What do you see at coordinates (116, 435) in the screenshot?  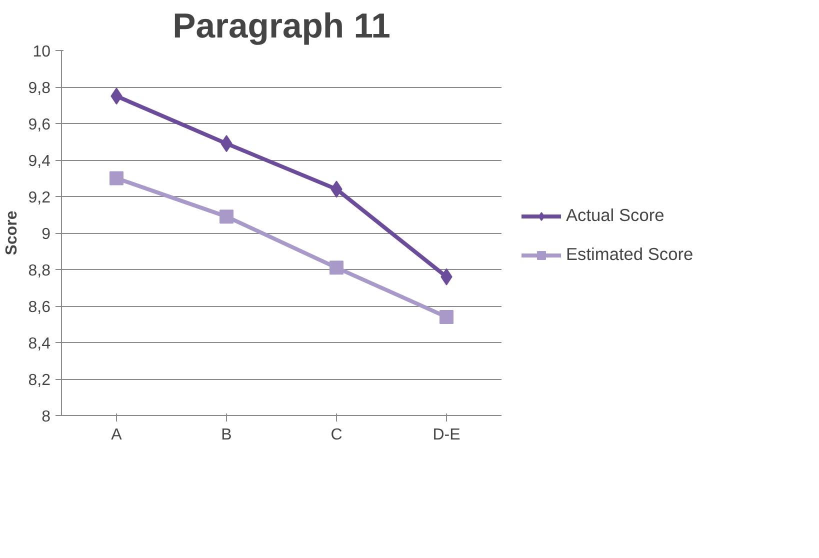 I see `x-tick-label: A` at bounding box center [116, 435].